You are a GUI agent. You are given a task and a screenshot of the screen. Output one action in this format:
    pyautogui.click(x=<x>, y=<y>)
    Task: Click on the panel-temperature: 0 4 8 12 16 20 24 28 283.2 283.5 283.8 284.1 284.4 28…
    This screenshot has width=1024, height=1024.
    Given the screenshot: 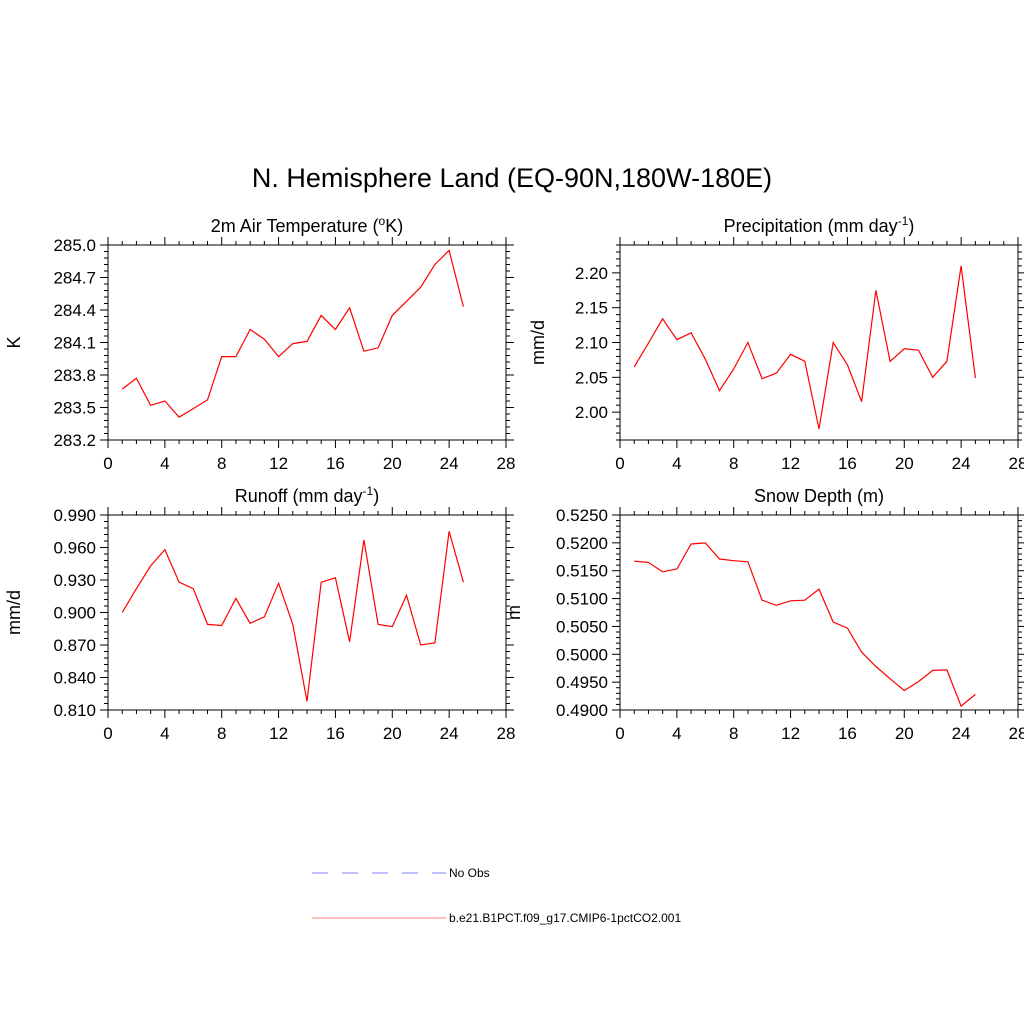 What is the action you would take?
    pyautogui.click(x=259, y=343)
    